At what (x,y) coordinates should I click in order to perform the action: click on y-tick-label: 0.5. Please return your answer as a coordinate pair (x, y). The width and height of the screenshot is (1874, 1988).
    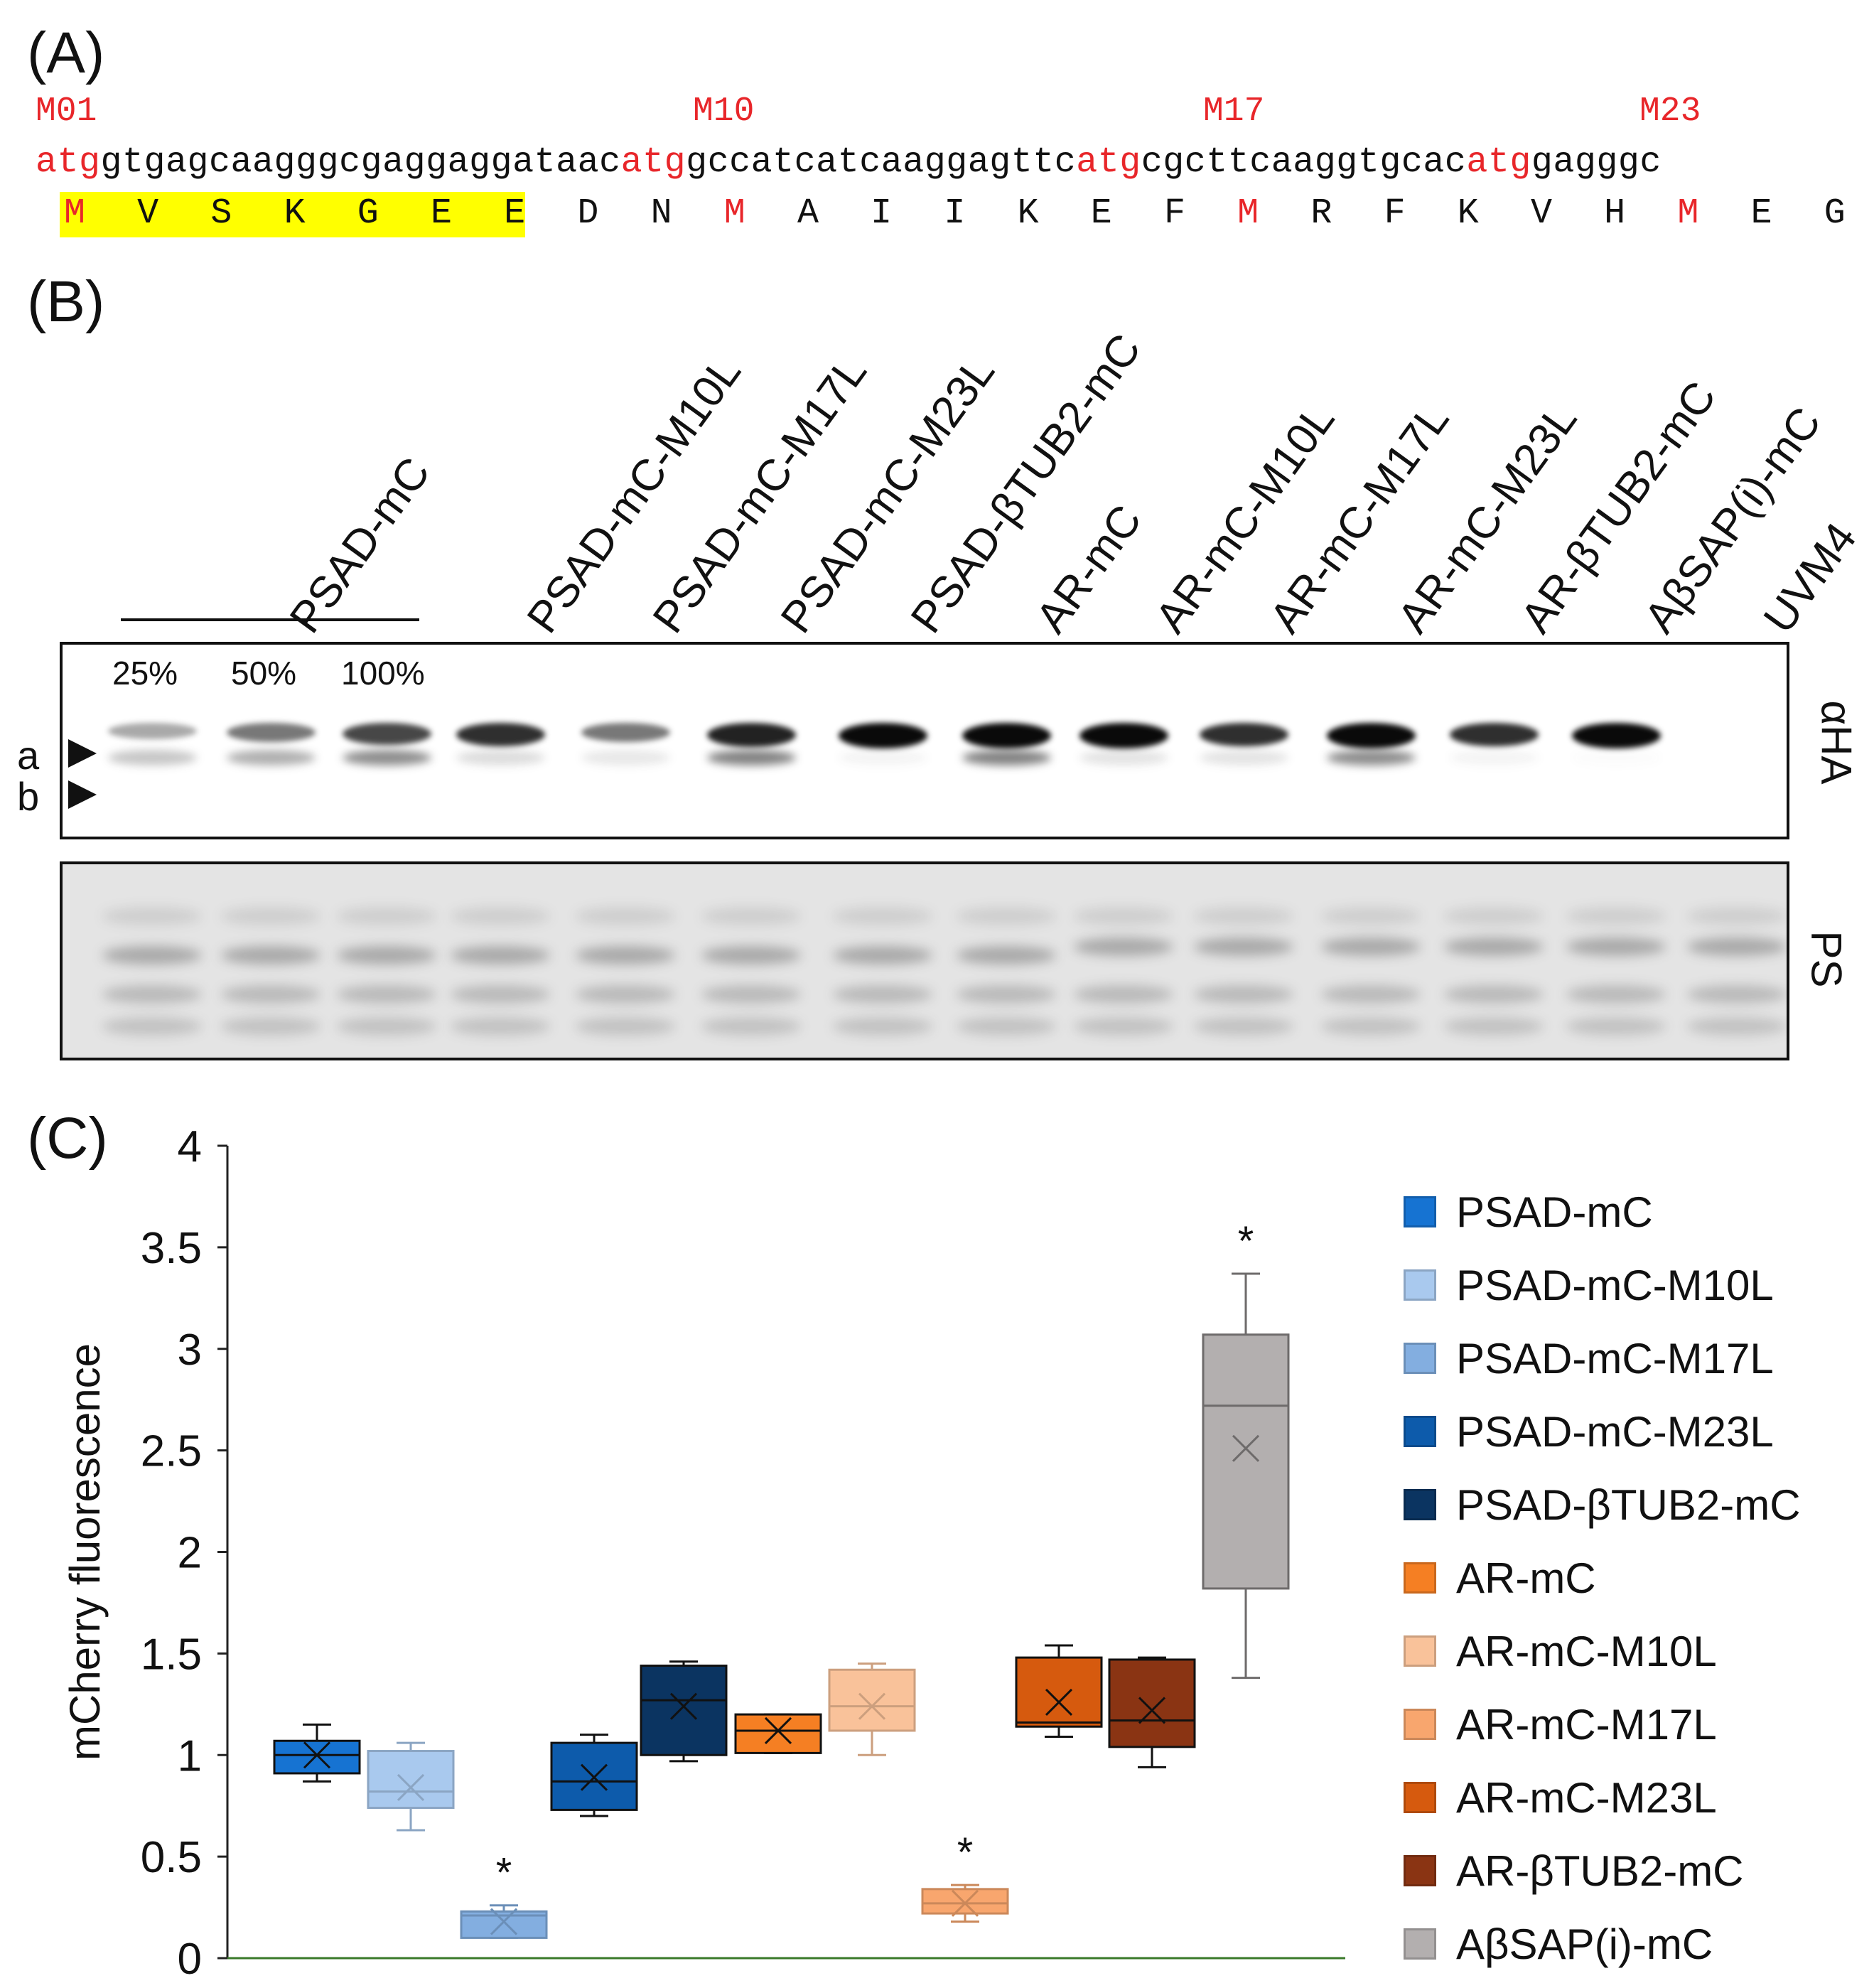
    Looking at the image, I should click on (171, 1857).